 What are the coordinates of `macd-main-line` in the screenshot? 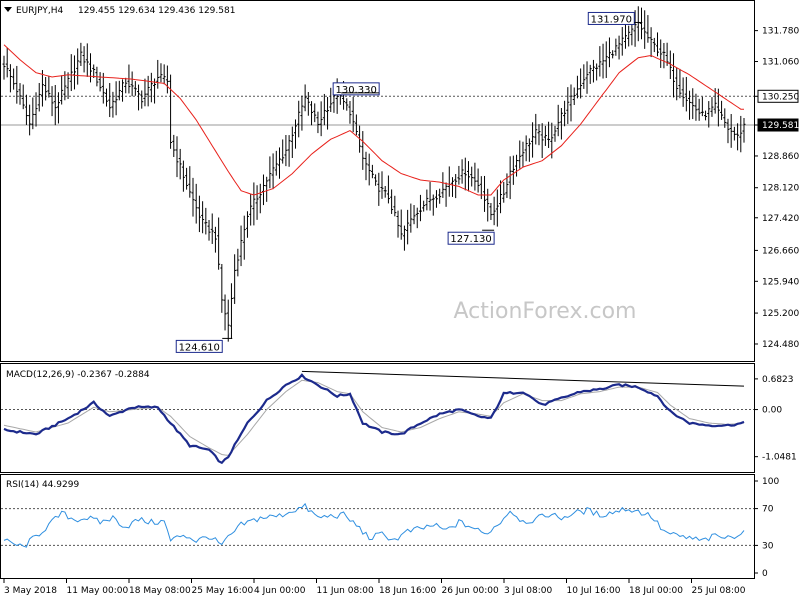 It's located at (374, 419).